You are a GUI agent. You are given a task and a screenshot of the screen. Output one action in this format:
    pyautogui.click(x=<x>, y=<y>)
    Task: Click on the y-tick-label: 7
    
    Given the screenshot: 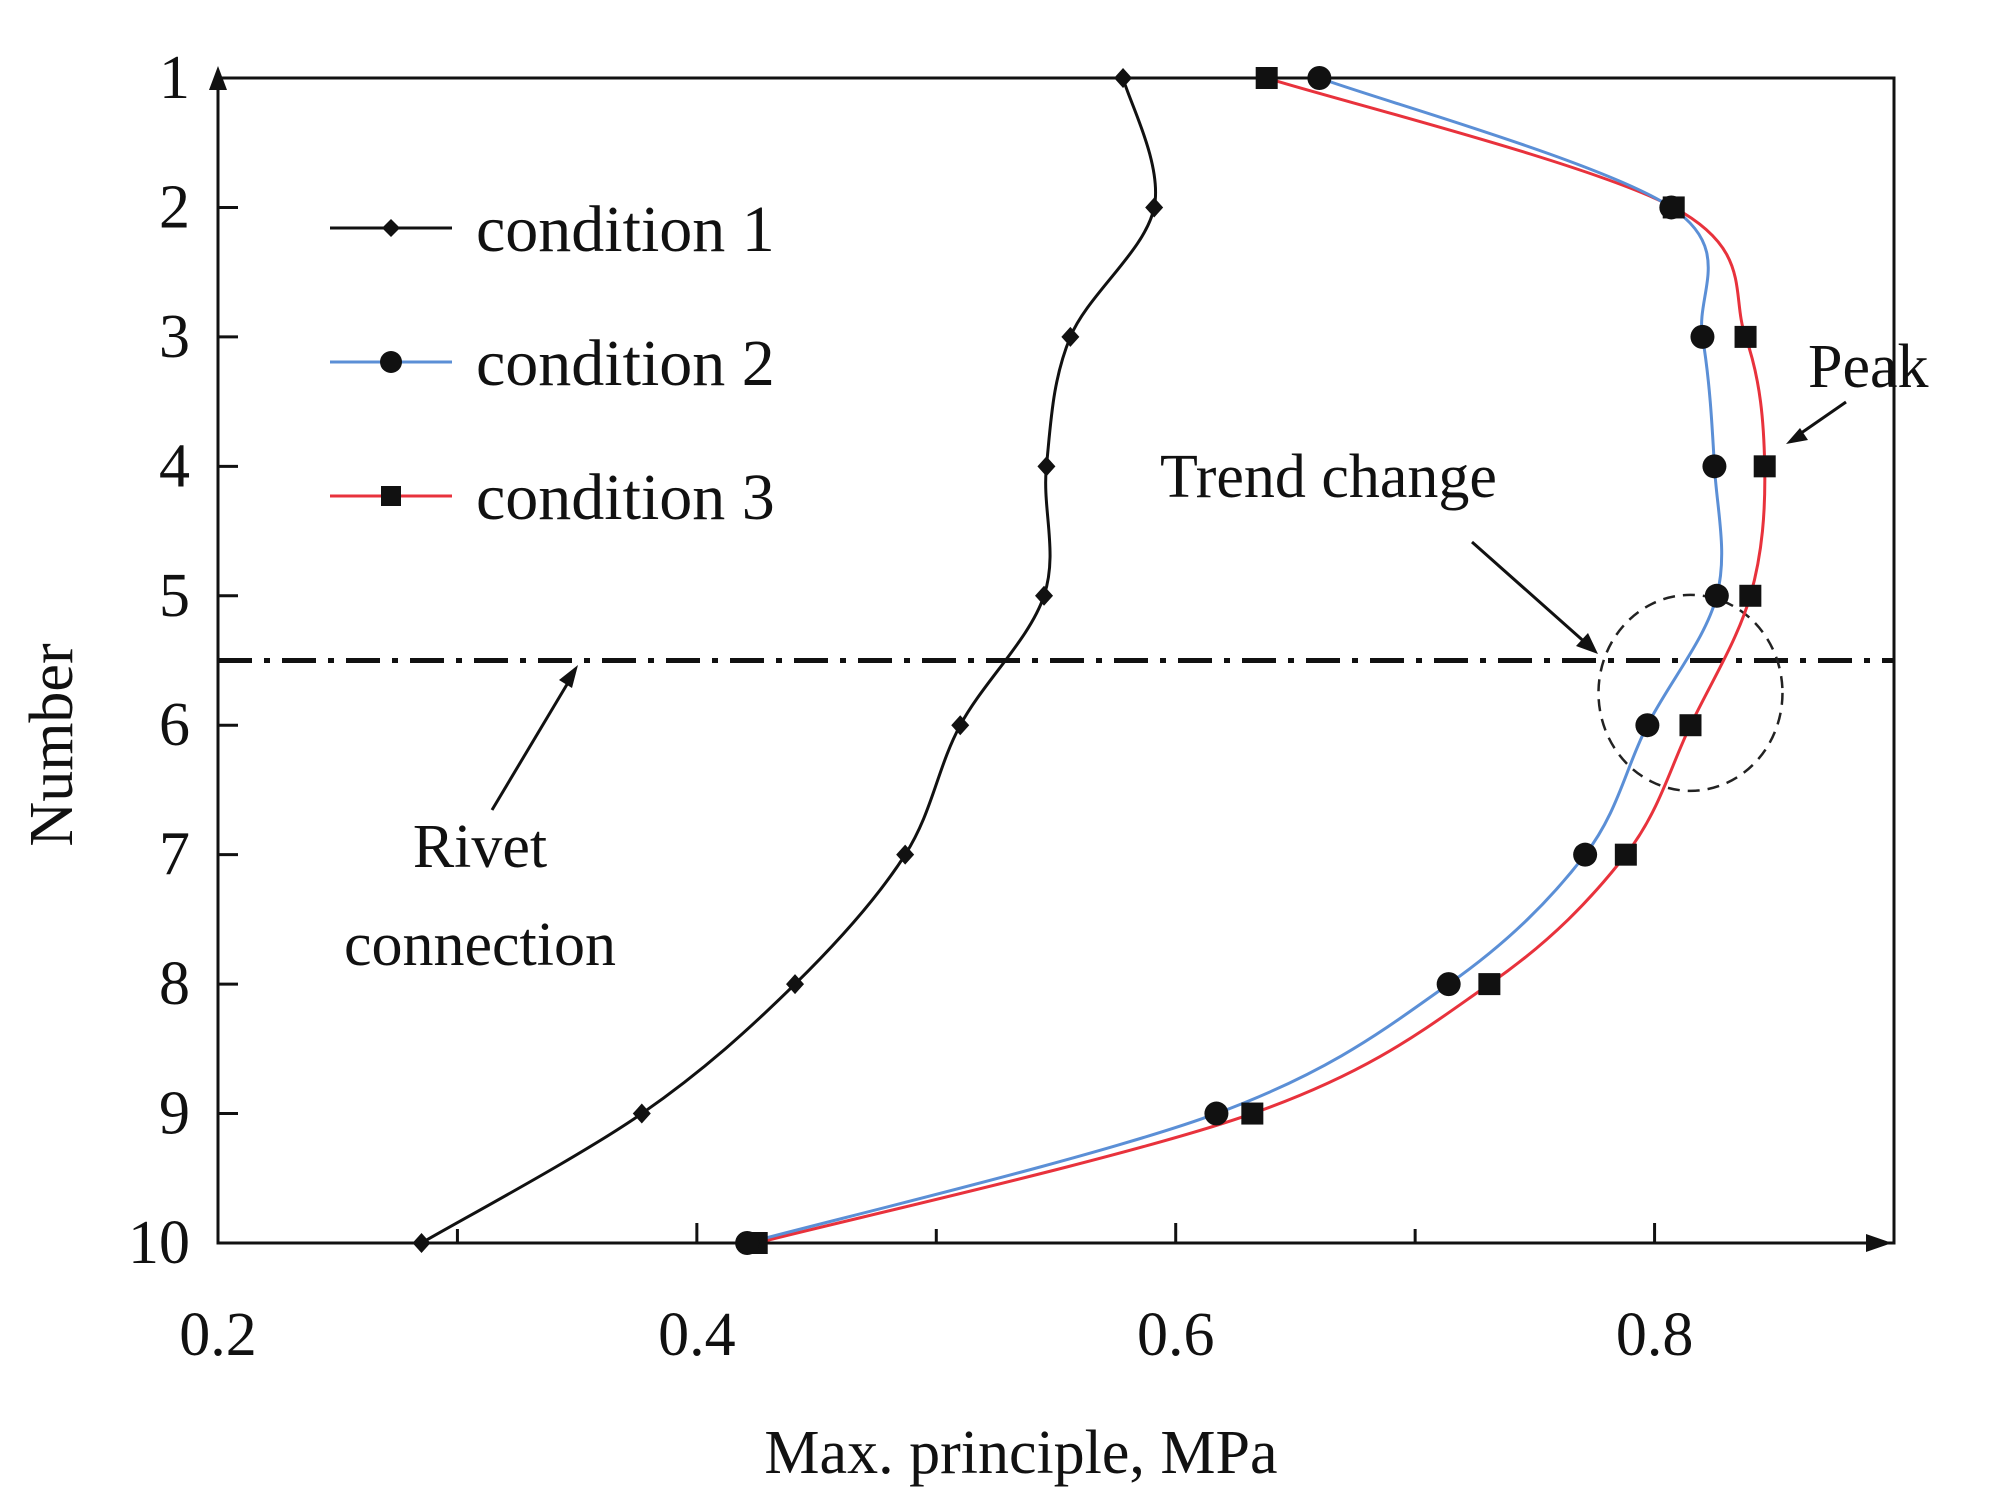 What is the action you would take?
    pyautogui.click(x=174, y=855)
    